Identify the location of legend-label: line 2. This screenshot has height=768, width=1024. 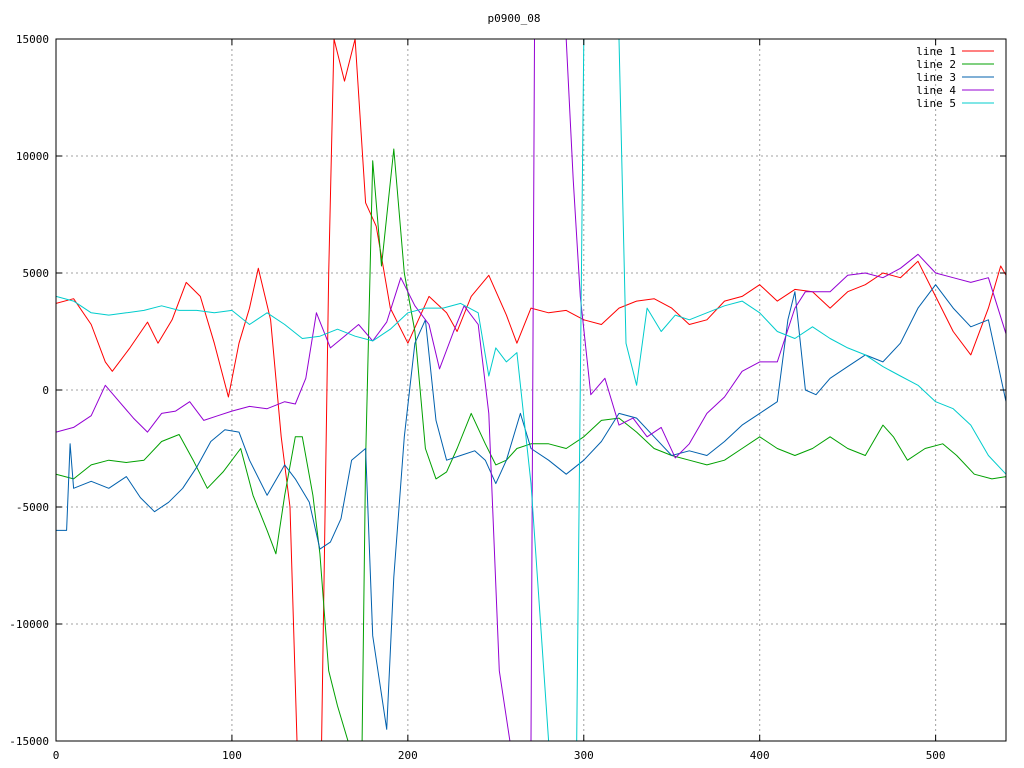
(936, 64).